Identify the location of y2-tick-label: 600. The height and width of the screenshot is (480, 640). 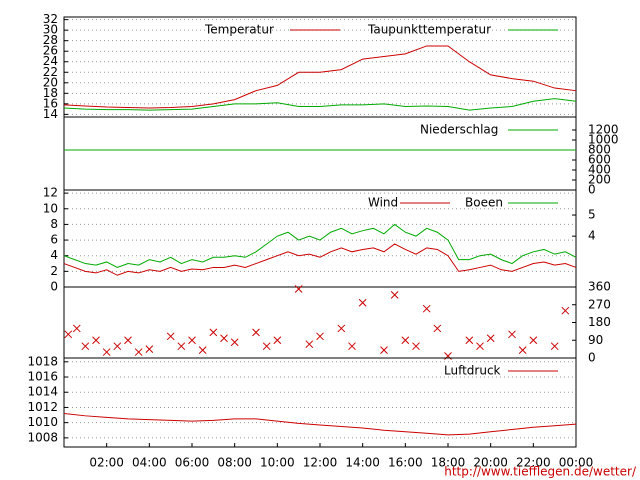
(599, 160).